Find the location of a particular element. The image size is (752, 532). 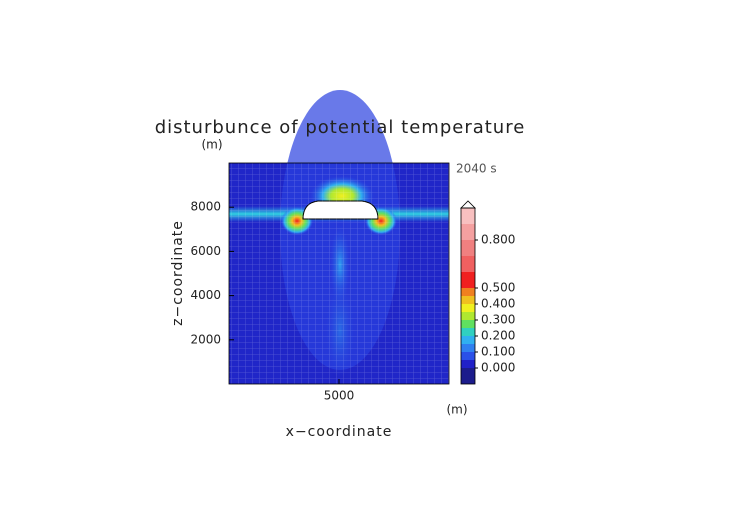

x-axis-label: x−coordinate is located at coordinates (339, 432).